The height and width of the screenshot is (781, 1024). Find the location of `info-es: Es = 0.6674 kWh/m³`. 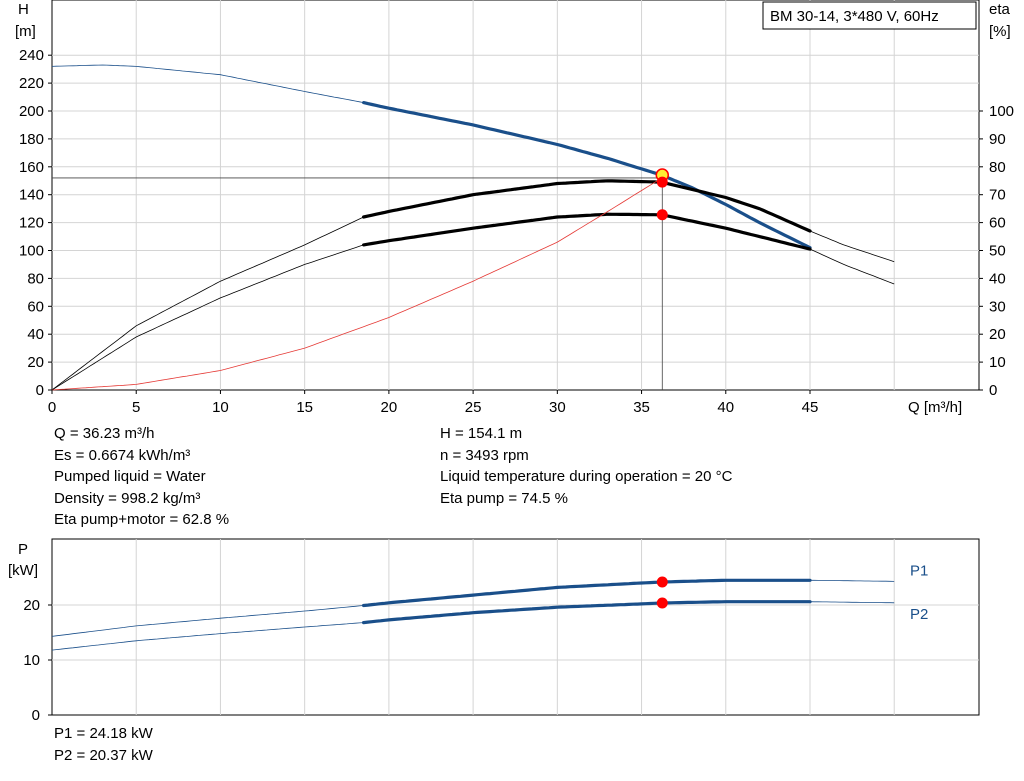

info-es: Es = 0.6674 kWh/m³ is located at coordinates (122, 455).